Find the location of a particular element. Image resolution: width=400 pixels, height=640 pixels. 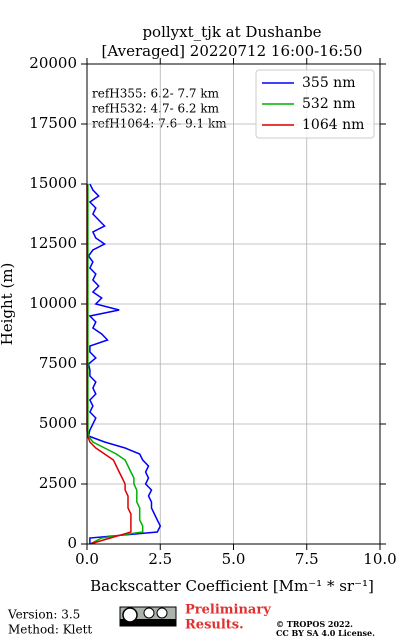

chart-title: pollyxt_tjk at Dushanbe is located at coordinates (231, 32).